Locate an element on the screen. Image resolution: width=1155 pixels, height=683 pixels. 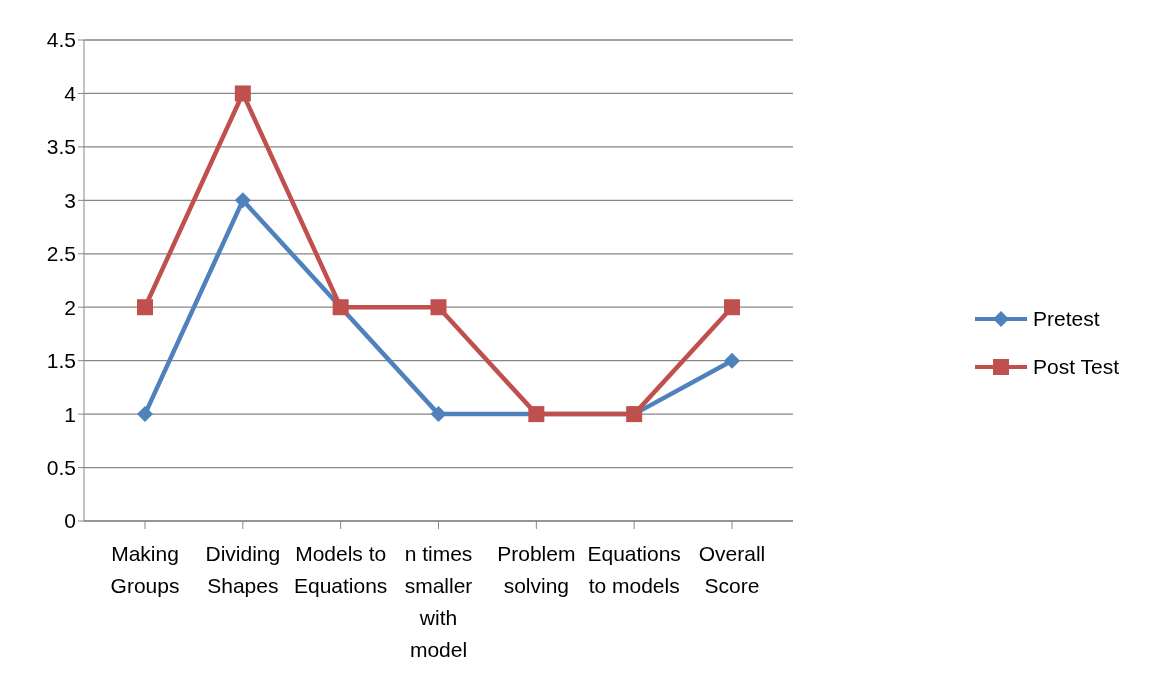
y-tick-label: 3 is located at coordinates (70, 200).